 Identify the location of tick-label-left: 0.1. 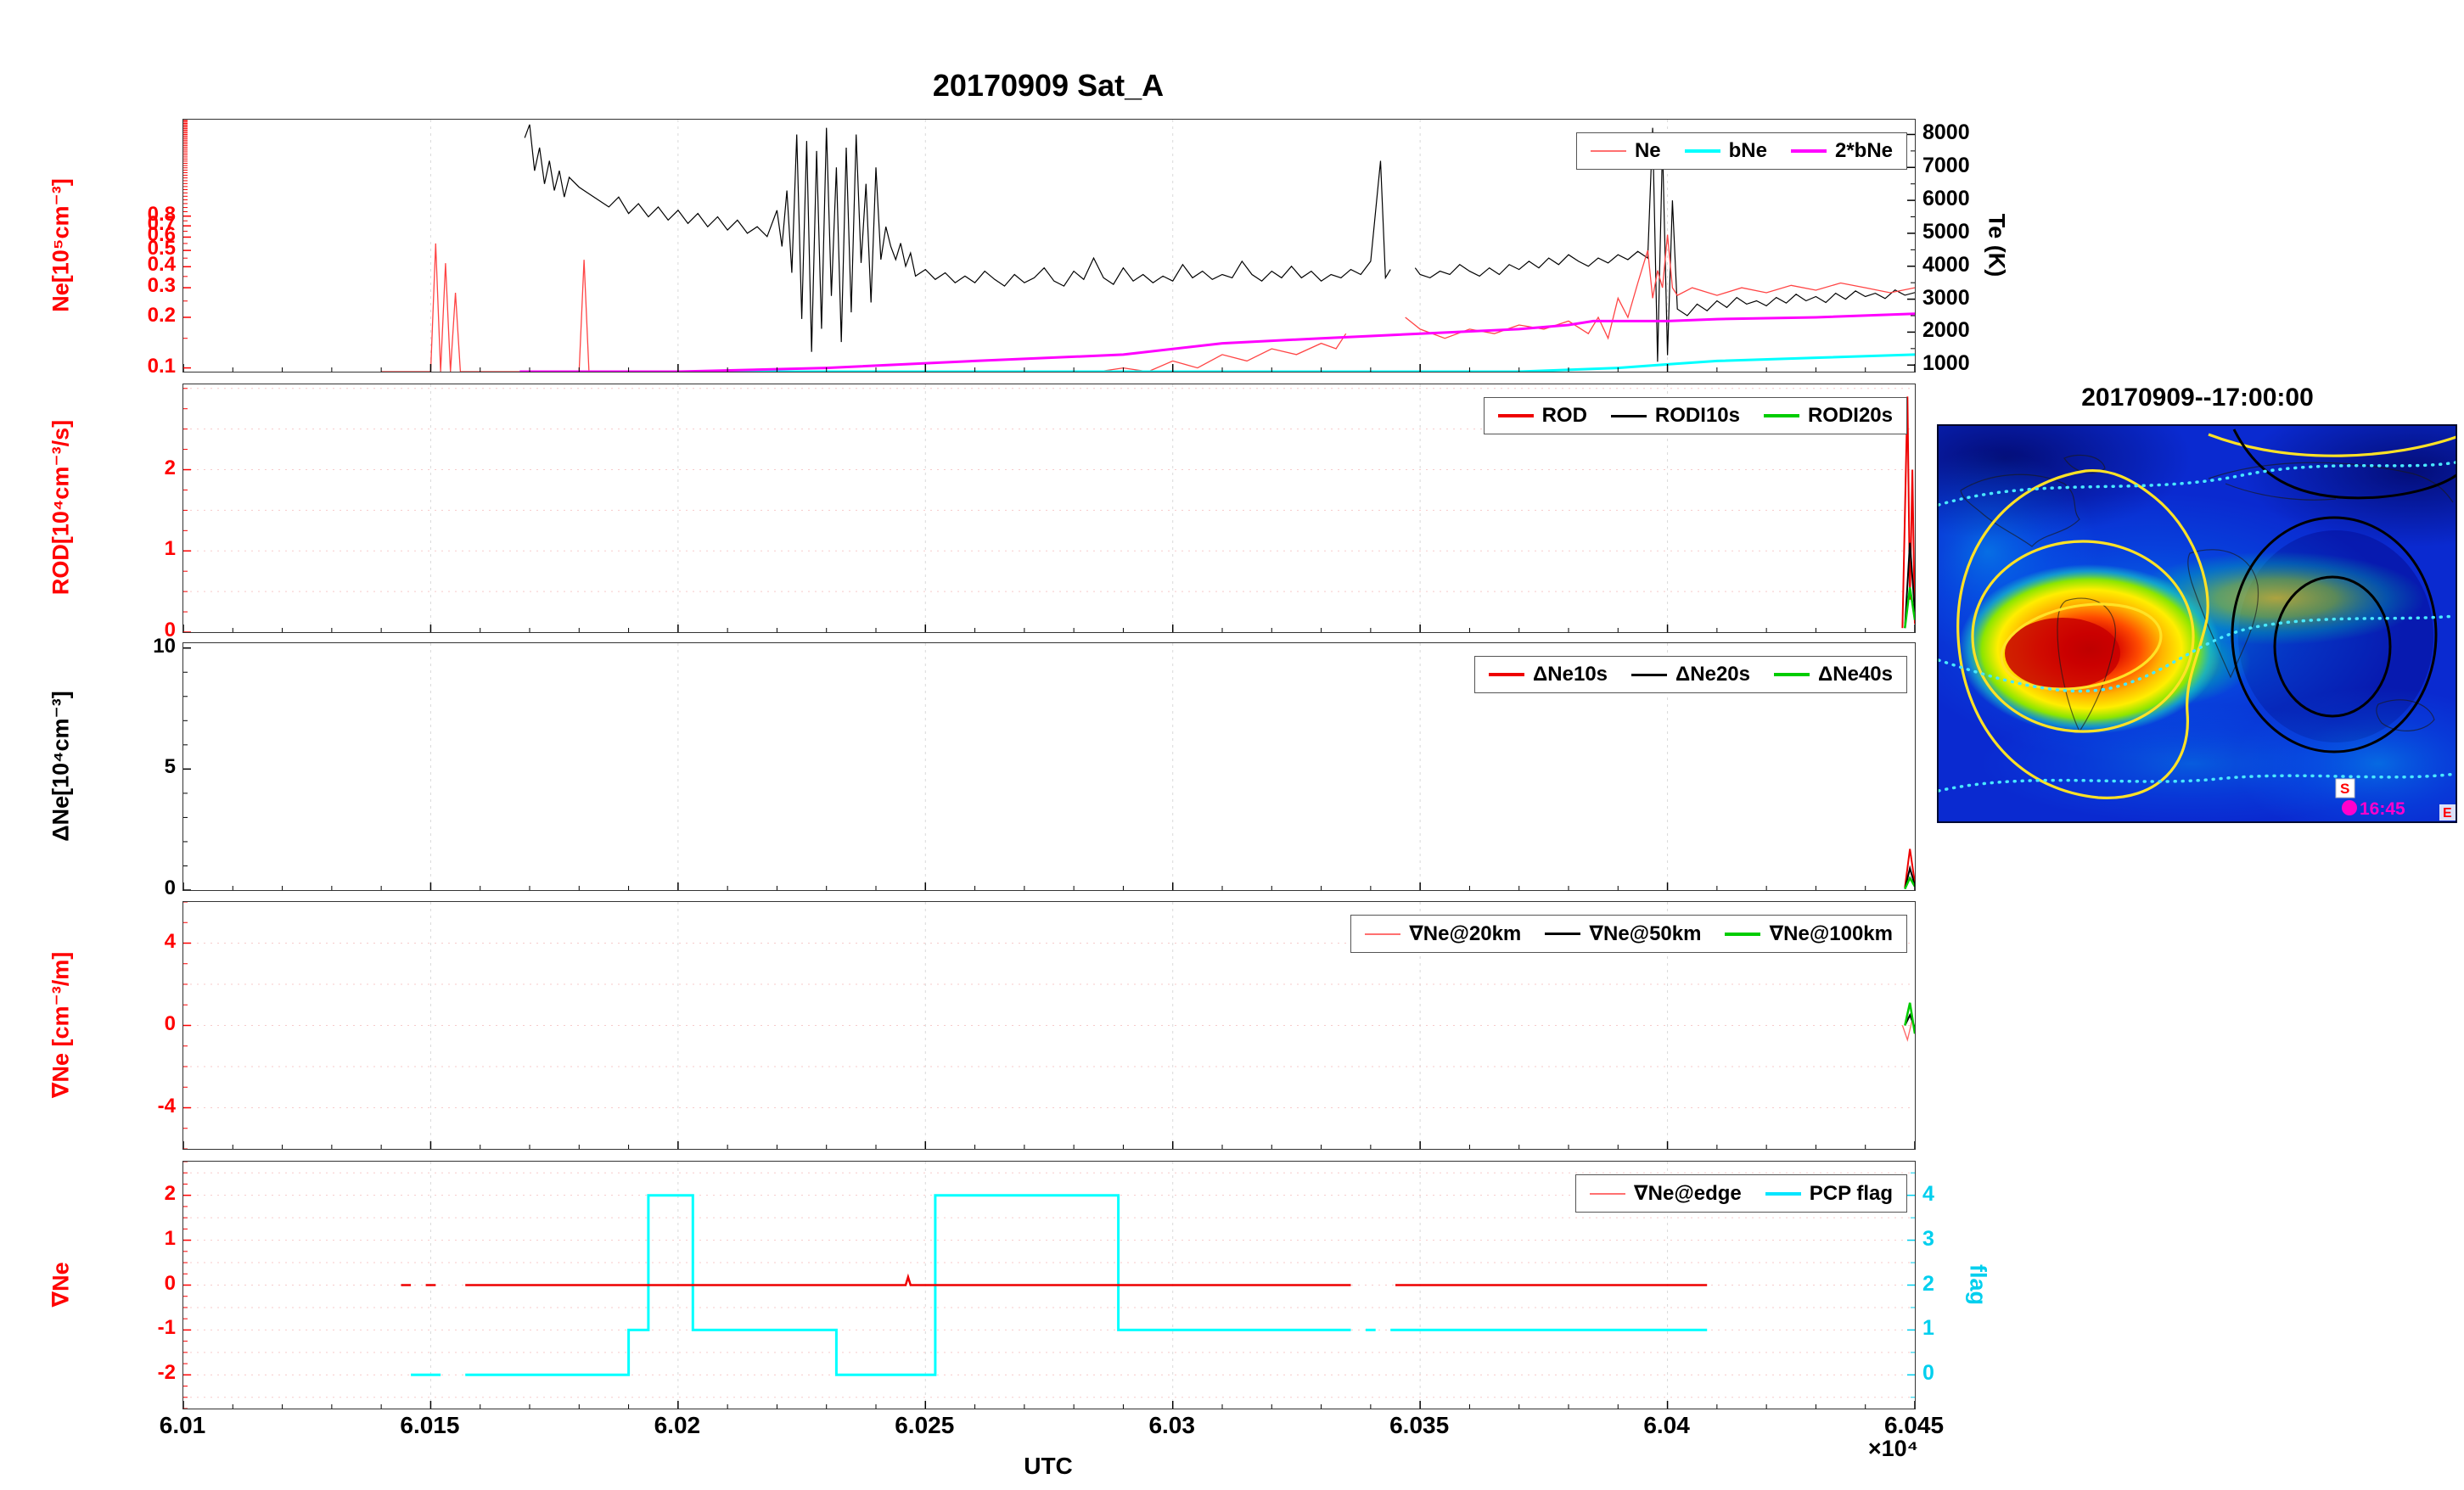
(161, 366).